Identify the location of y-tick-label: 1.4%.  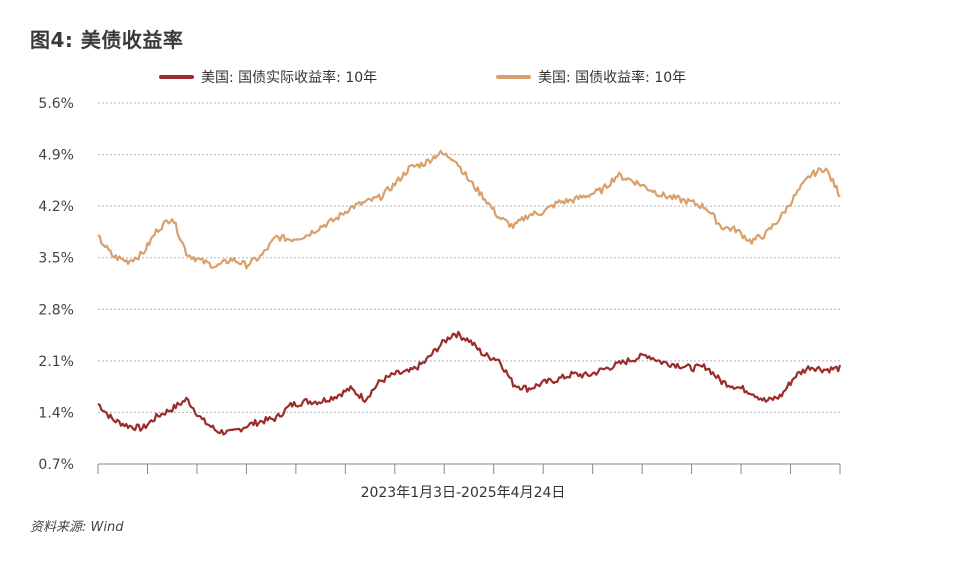
(56, 413).